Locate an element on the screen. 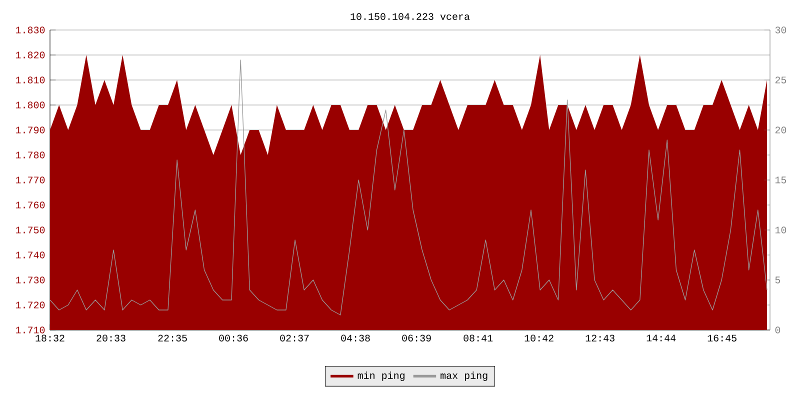 The width and height of the screenshot is (800, 400). y2-tick-label: 0 is located at coordinates (777, 330).